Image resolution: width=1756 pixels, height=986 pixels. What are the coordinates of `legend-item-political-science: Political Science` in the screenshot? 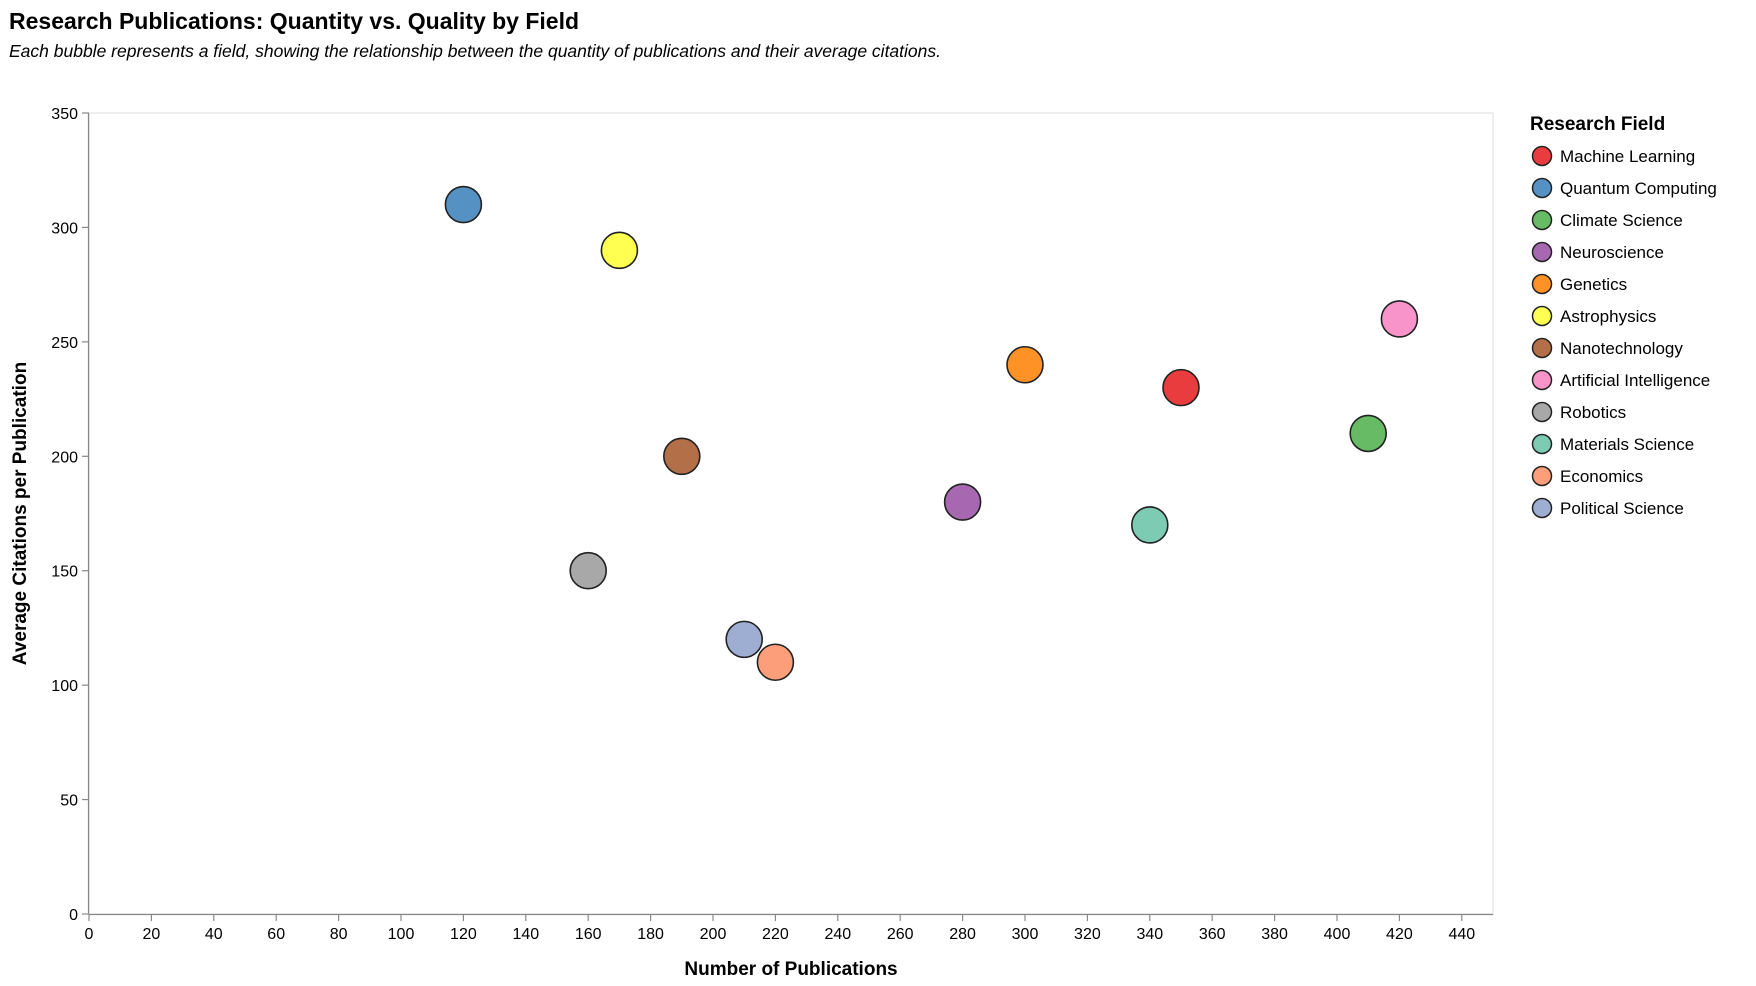 It's located at (1607, 508).